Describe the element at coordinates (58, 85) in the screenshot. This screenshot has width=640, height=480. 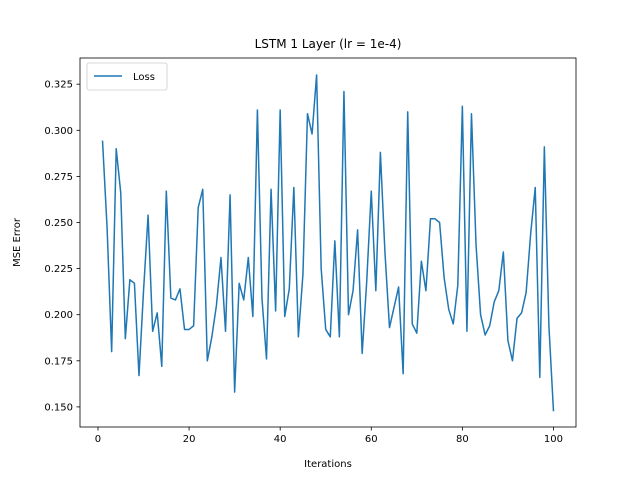
I see `y-tick-label: 0.325` at that location.